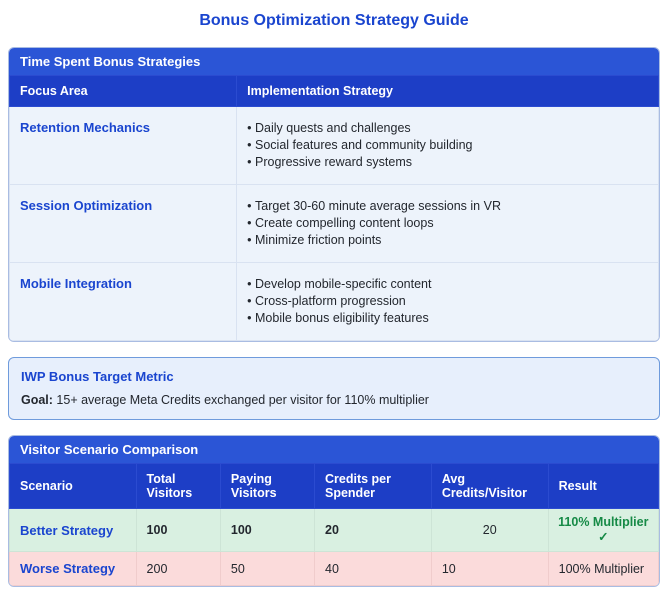 This screenshot has height=612, width=668. I want to click on scenario-cell: Better Strategy, so click(73, 530).